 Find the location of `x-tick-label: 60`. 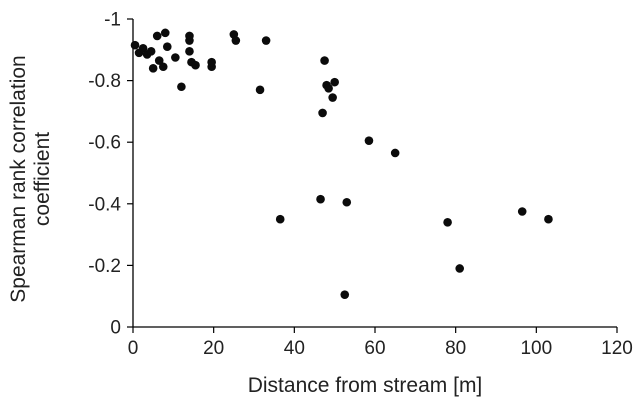

x-tick-label: 60 is located at coordinates (374, 348).